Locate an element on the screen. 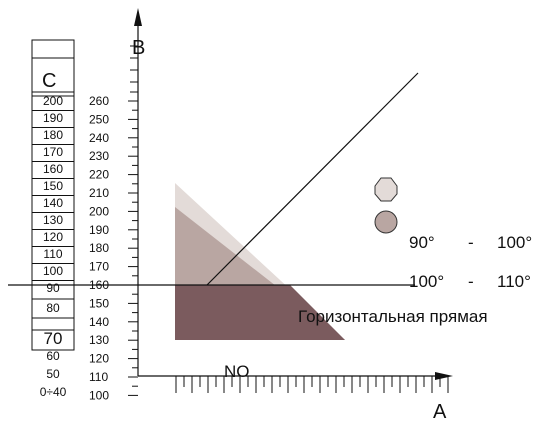  y-tick-label: 180 is located at coordinates (99, 248).